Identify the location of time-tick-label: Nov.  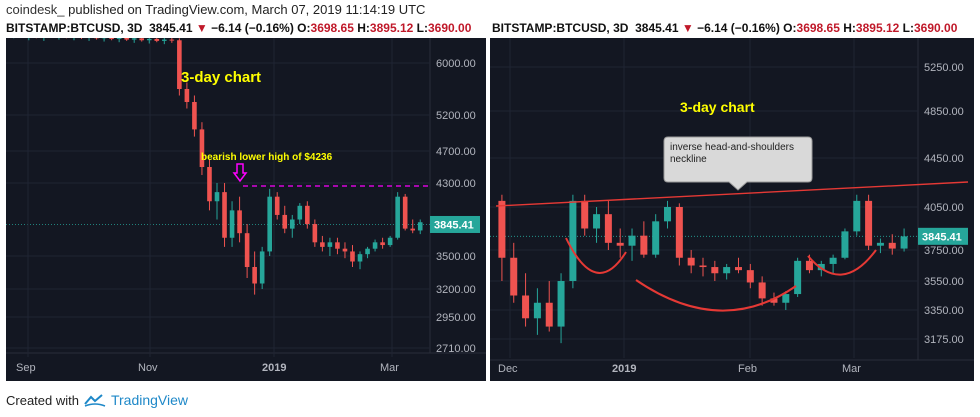
(148, 368).